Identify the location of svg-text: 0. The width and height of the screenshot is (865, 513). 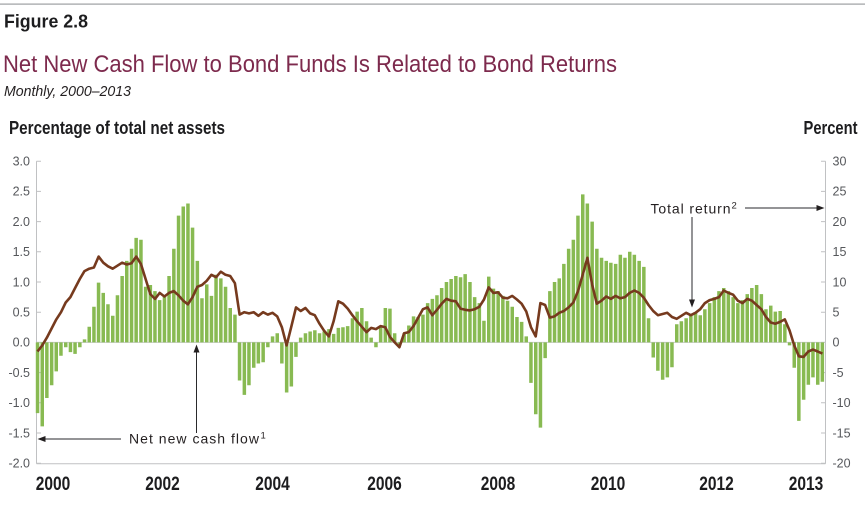
(836, 343).